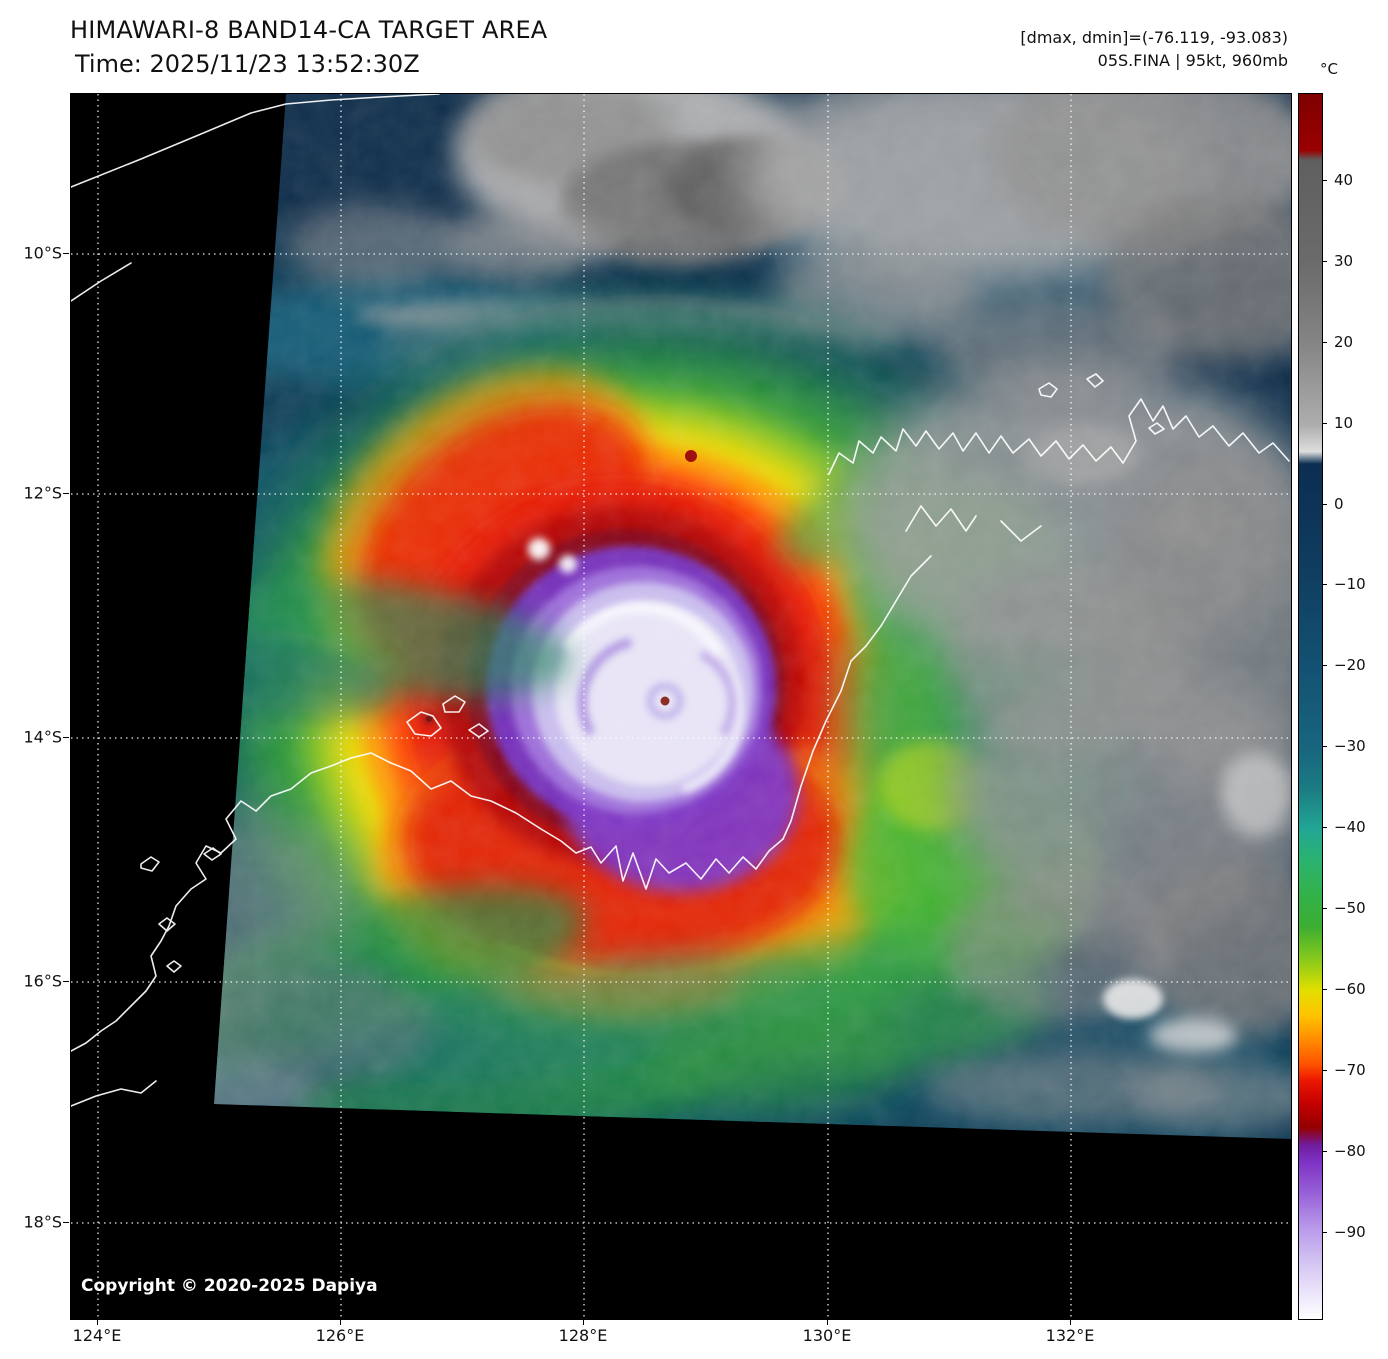 Image resolution: width=1388 pixels, height=1359 pixels. What do you see at coordinates (1339, 504) in the screenshot?
I see `colorbar-label-0: 0` at bounding box center [1339, 504].